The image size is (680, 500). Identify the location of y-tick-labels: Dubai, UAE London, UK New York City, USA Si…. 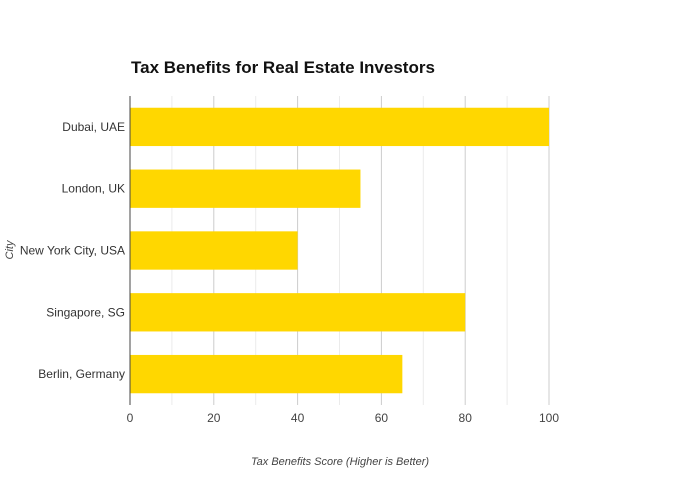
(72, 250).